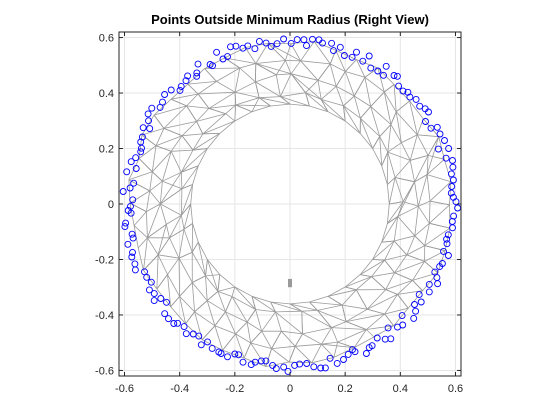 Image resolution: width=560 pixels, height=420 pixels. What do you see at coordinates (345, 389) in the screenshot?
I see `x-tick-label: 0.2` at bounding box center [345, 389].